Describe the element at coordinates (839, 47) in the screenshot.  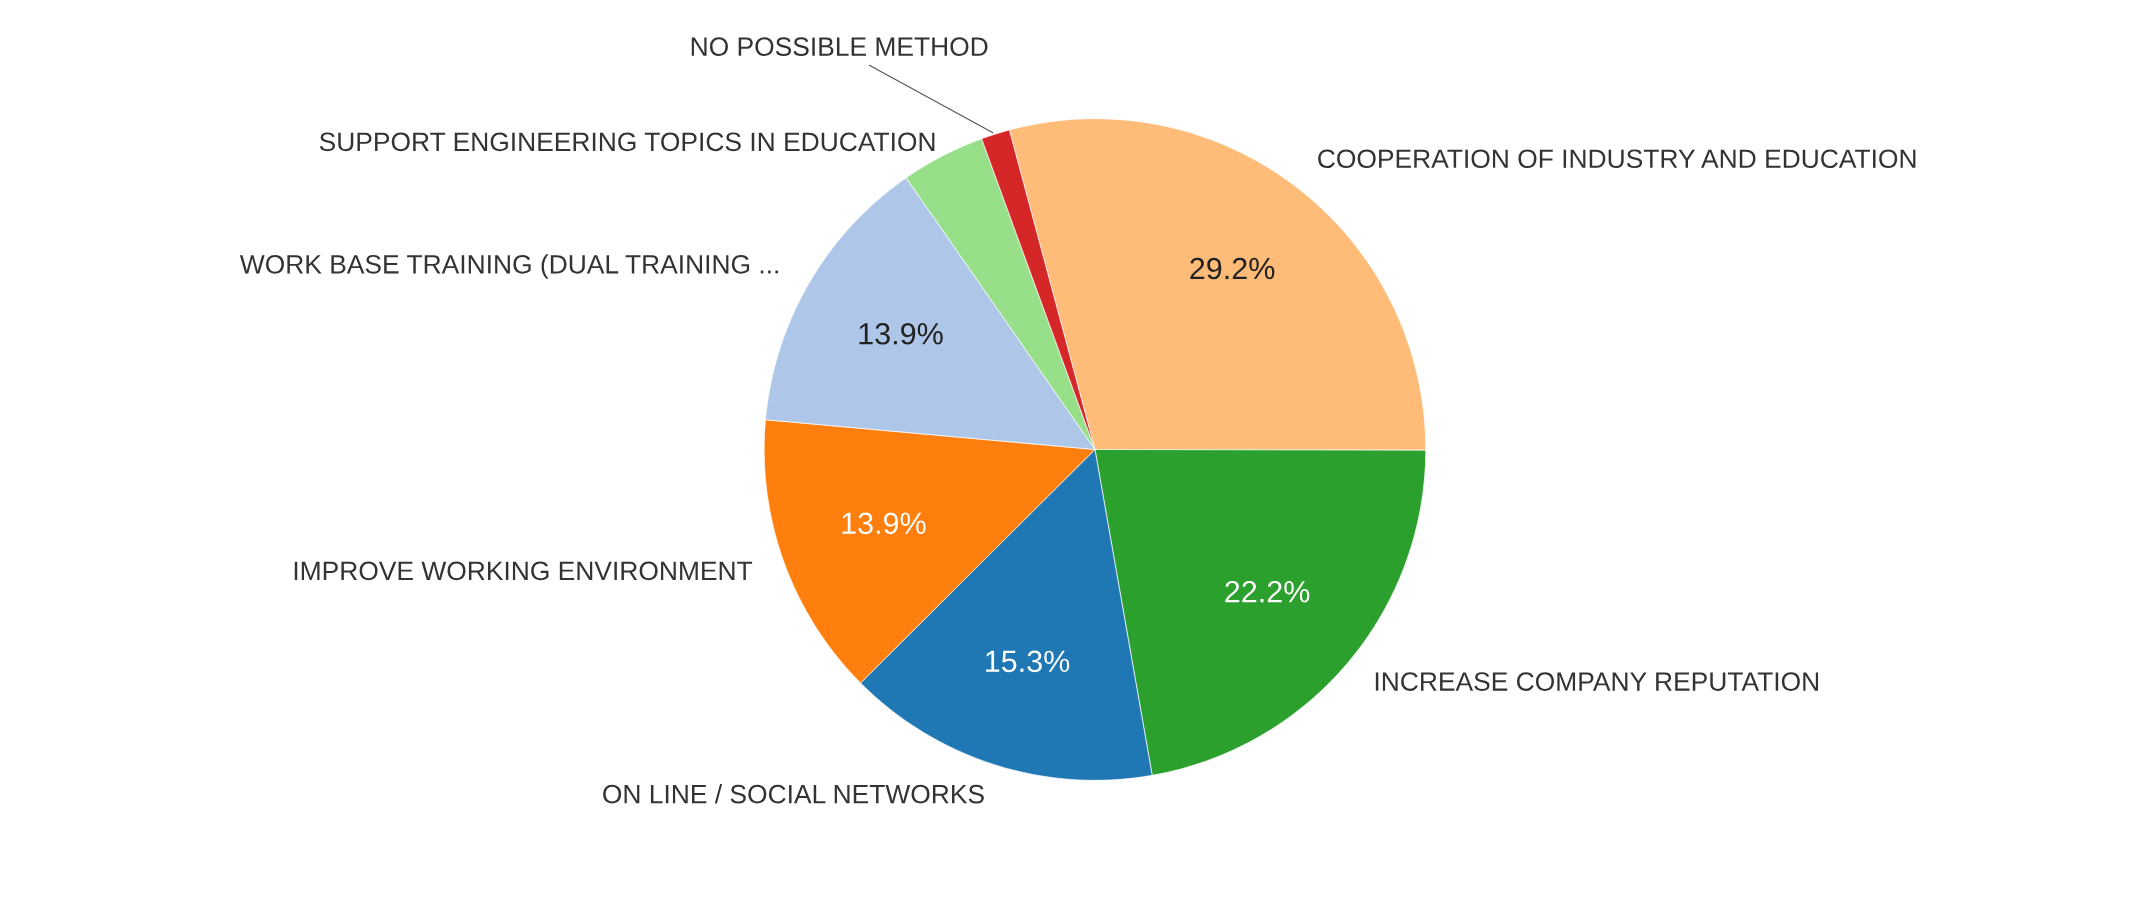
I see `slice-label: NO POSSIBLE METHOD` at that location.